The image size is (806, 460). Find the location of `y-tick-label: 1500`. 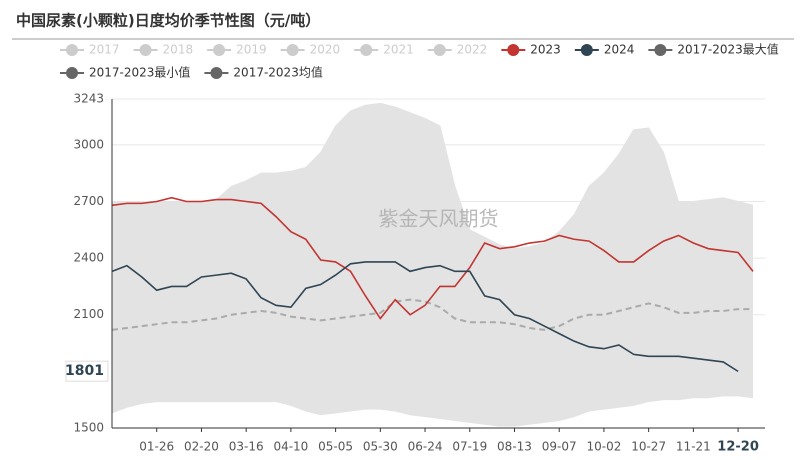

y-tick-label: 1500 is located at coordinates (88, 428).